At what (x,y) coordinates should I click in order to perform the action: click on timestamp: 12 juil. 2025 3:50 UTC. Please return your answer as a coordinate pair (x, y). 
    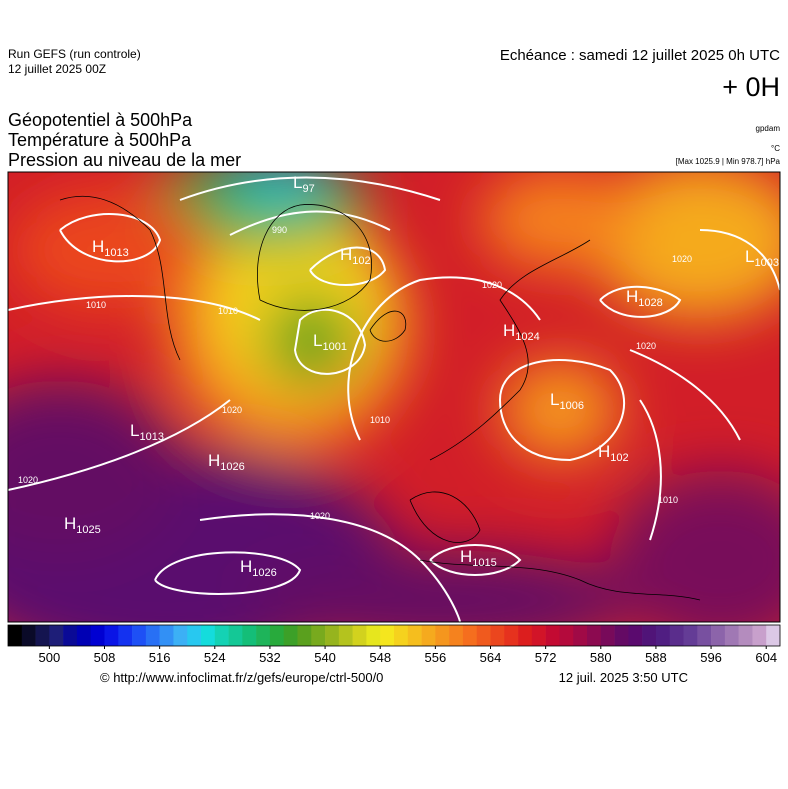
    Looking at the image, I should click on (623, 677).